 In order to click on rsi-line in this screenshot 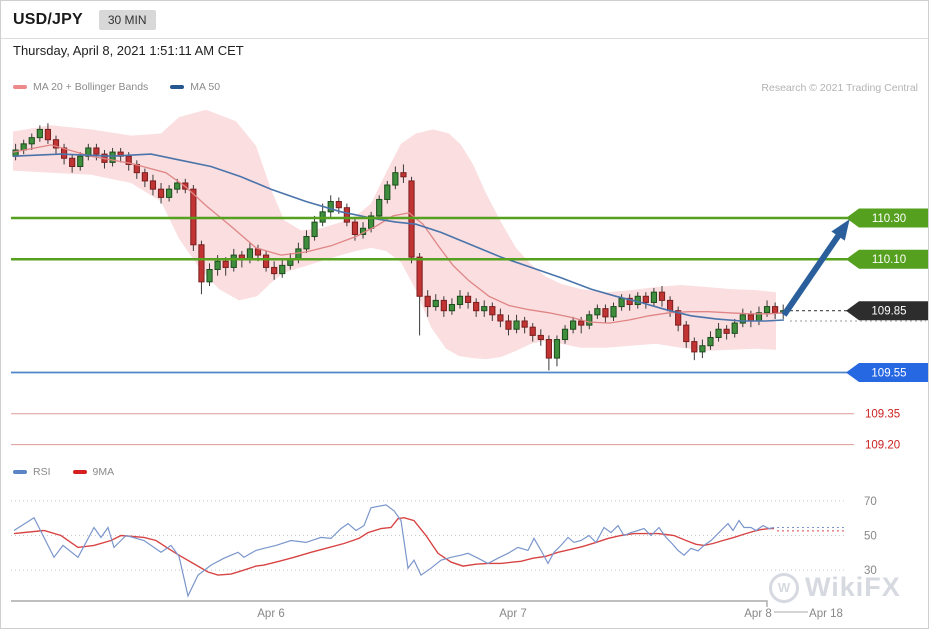, I will do `click(394, 551)`.